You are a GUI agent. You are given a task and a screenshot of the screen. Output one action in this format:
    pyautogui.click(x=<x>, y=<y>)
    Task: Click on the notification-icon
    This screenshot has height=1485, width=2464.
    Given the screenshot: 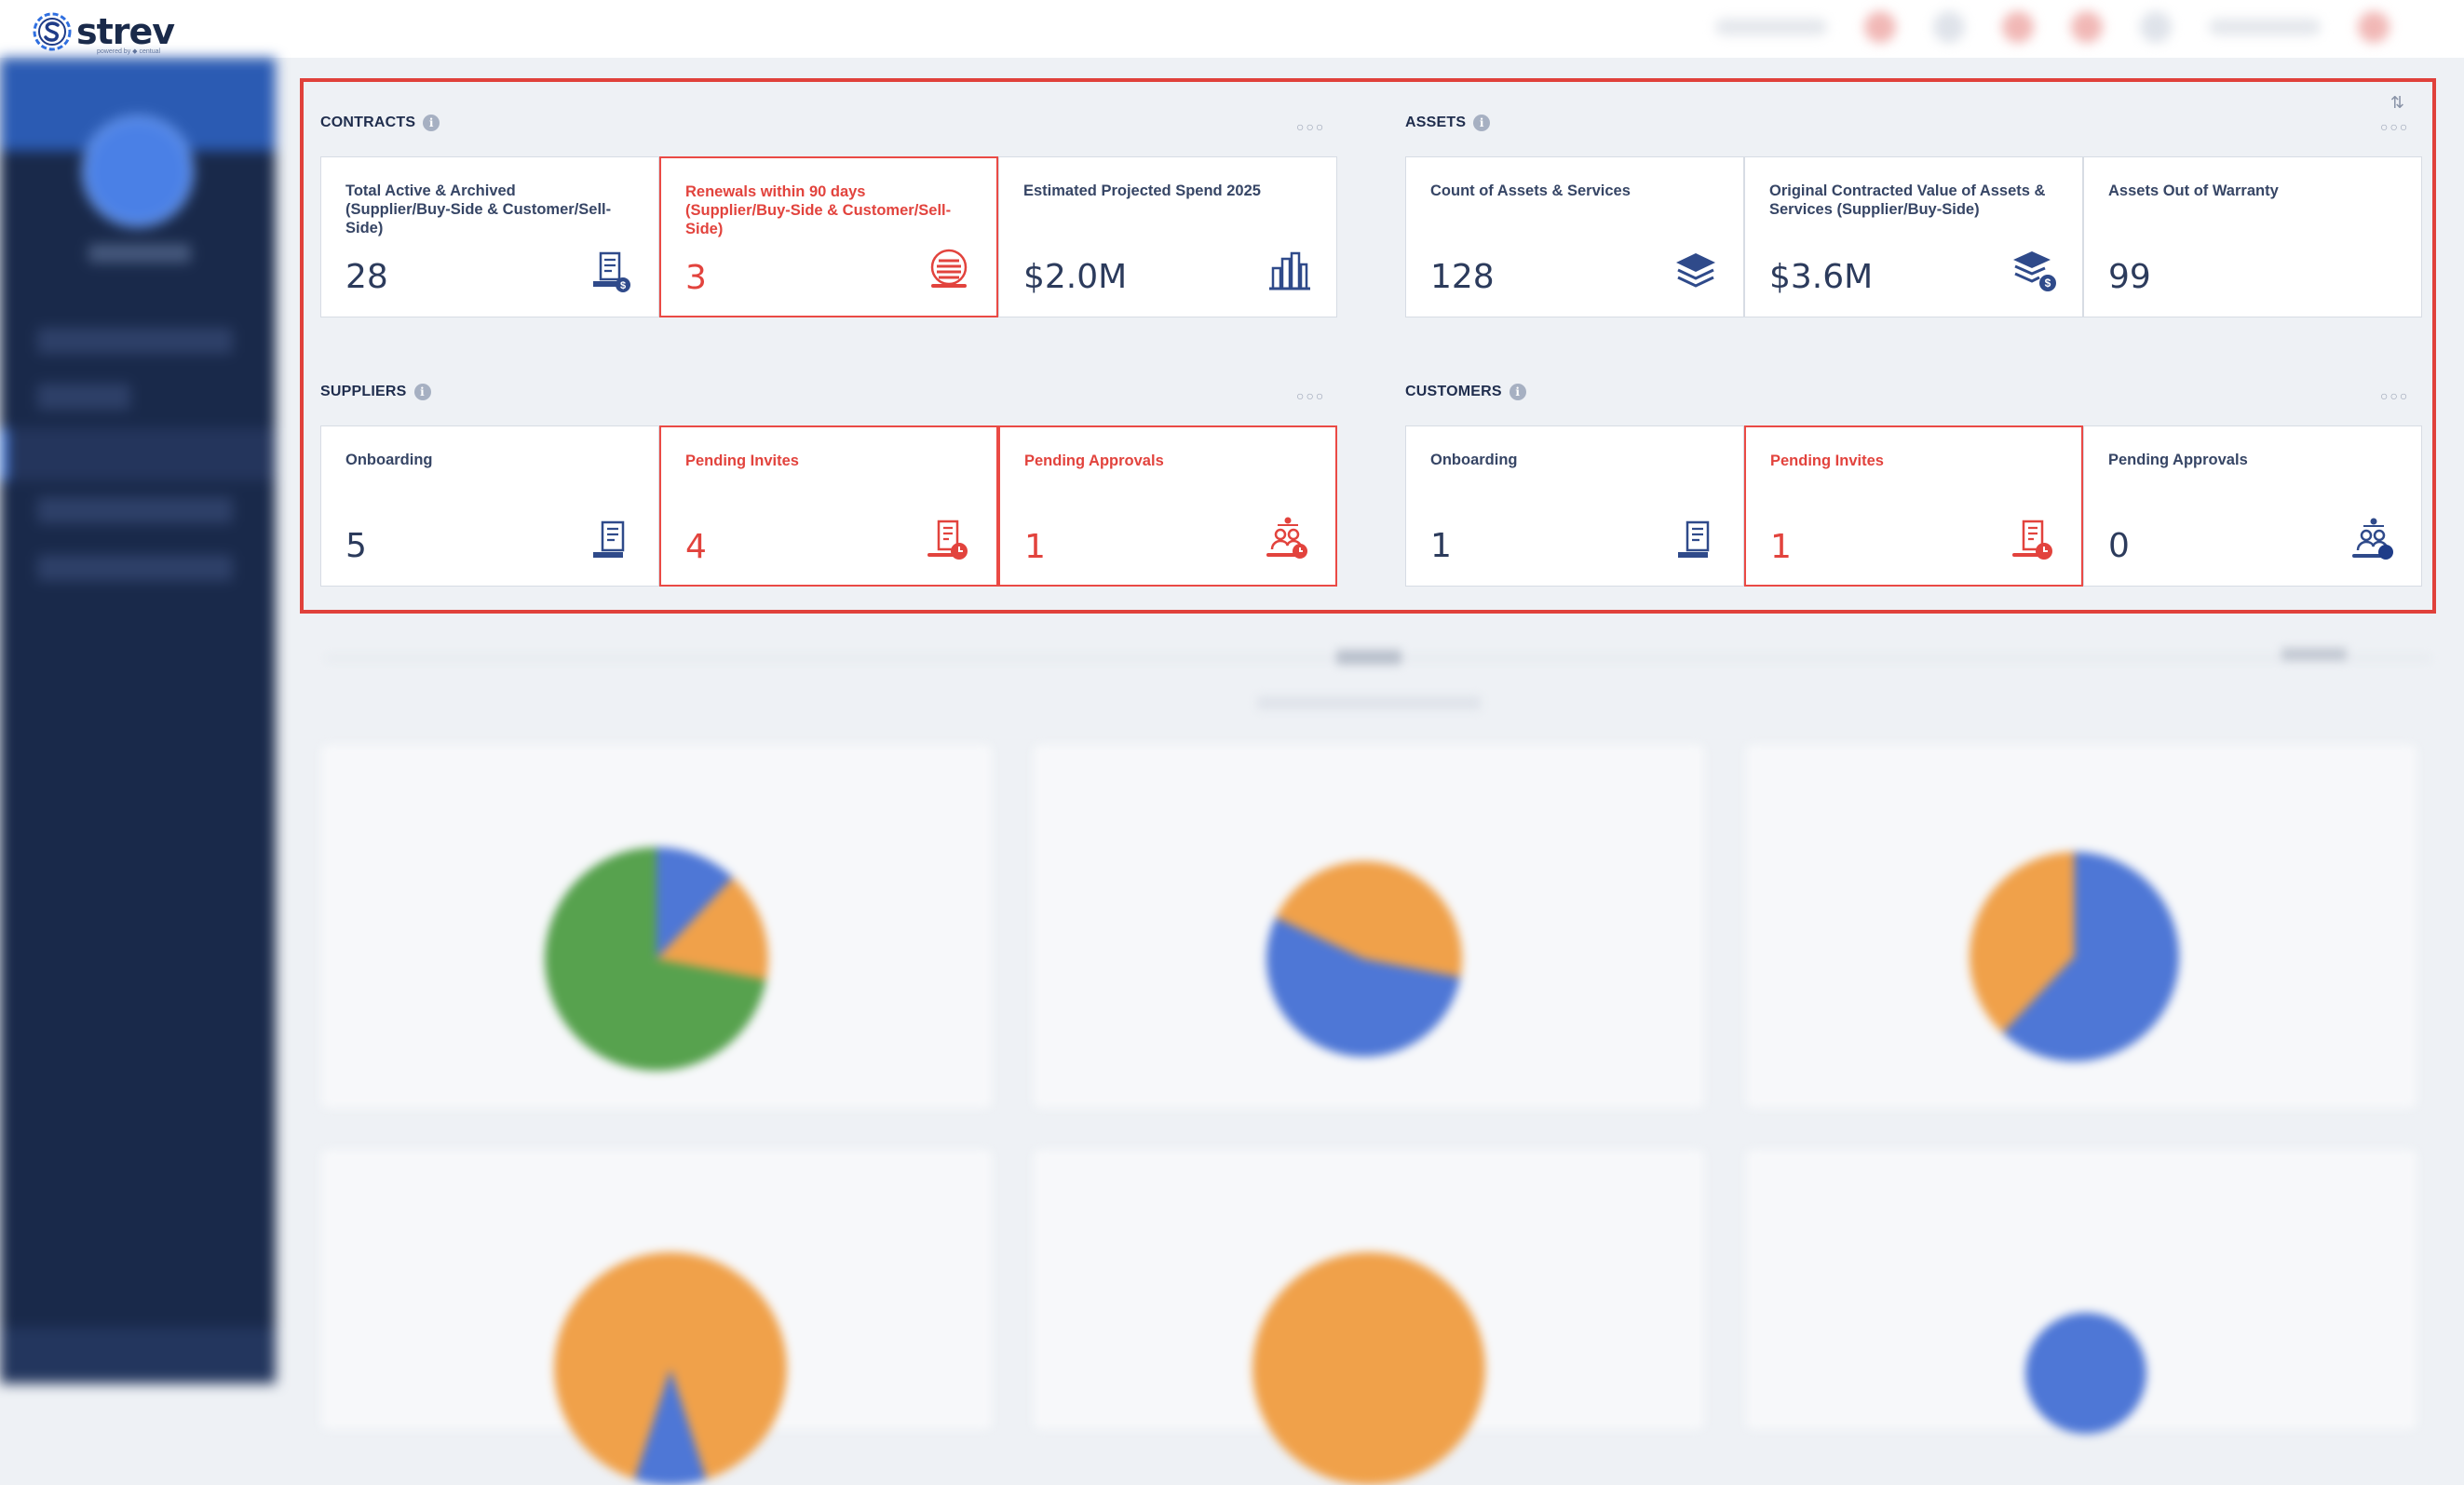 What is the action you would take?
    pyautogui.click(x=1880, y=27)
    